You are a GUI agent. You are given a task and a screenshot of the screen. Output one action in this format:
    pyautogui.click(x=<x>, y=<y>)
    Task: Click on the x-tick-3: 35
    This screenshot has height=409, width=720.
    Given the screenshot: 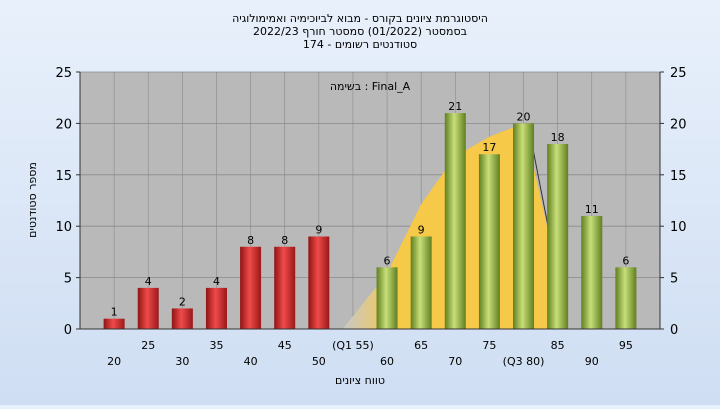 What is the action you would take?
    pyautogui.click(x=216, y=345)
    